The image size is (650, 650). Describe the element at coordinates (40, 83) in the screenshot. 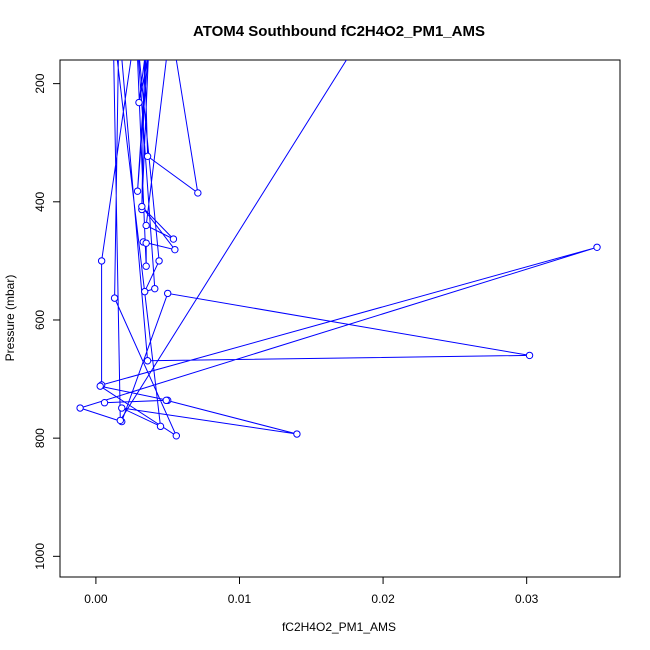

I see `y-tick-label: 200` at that location.